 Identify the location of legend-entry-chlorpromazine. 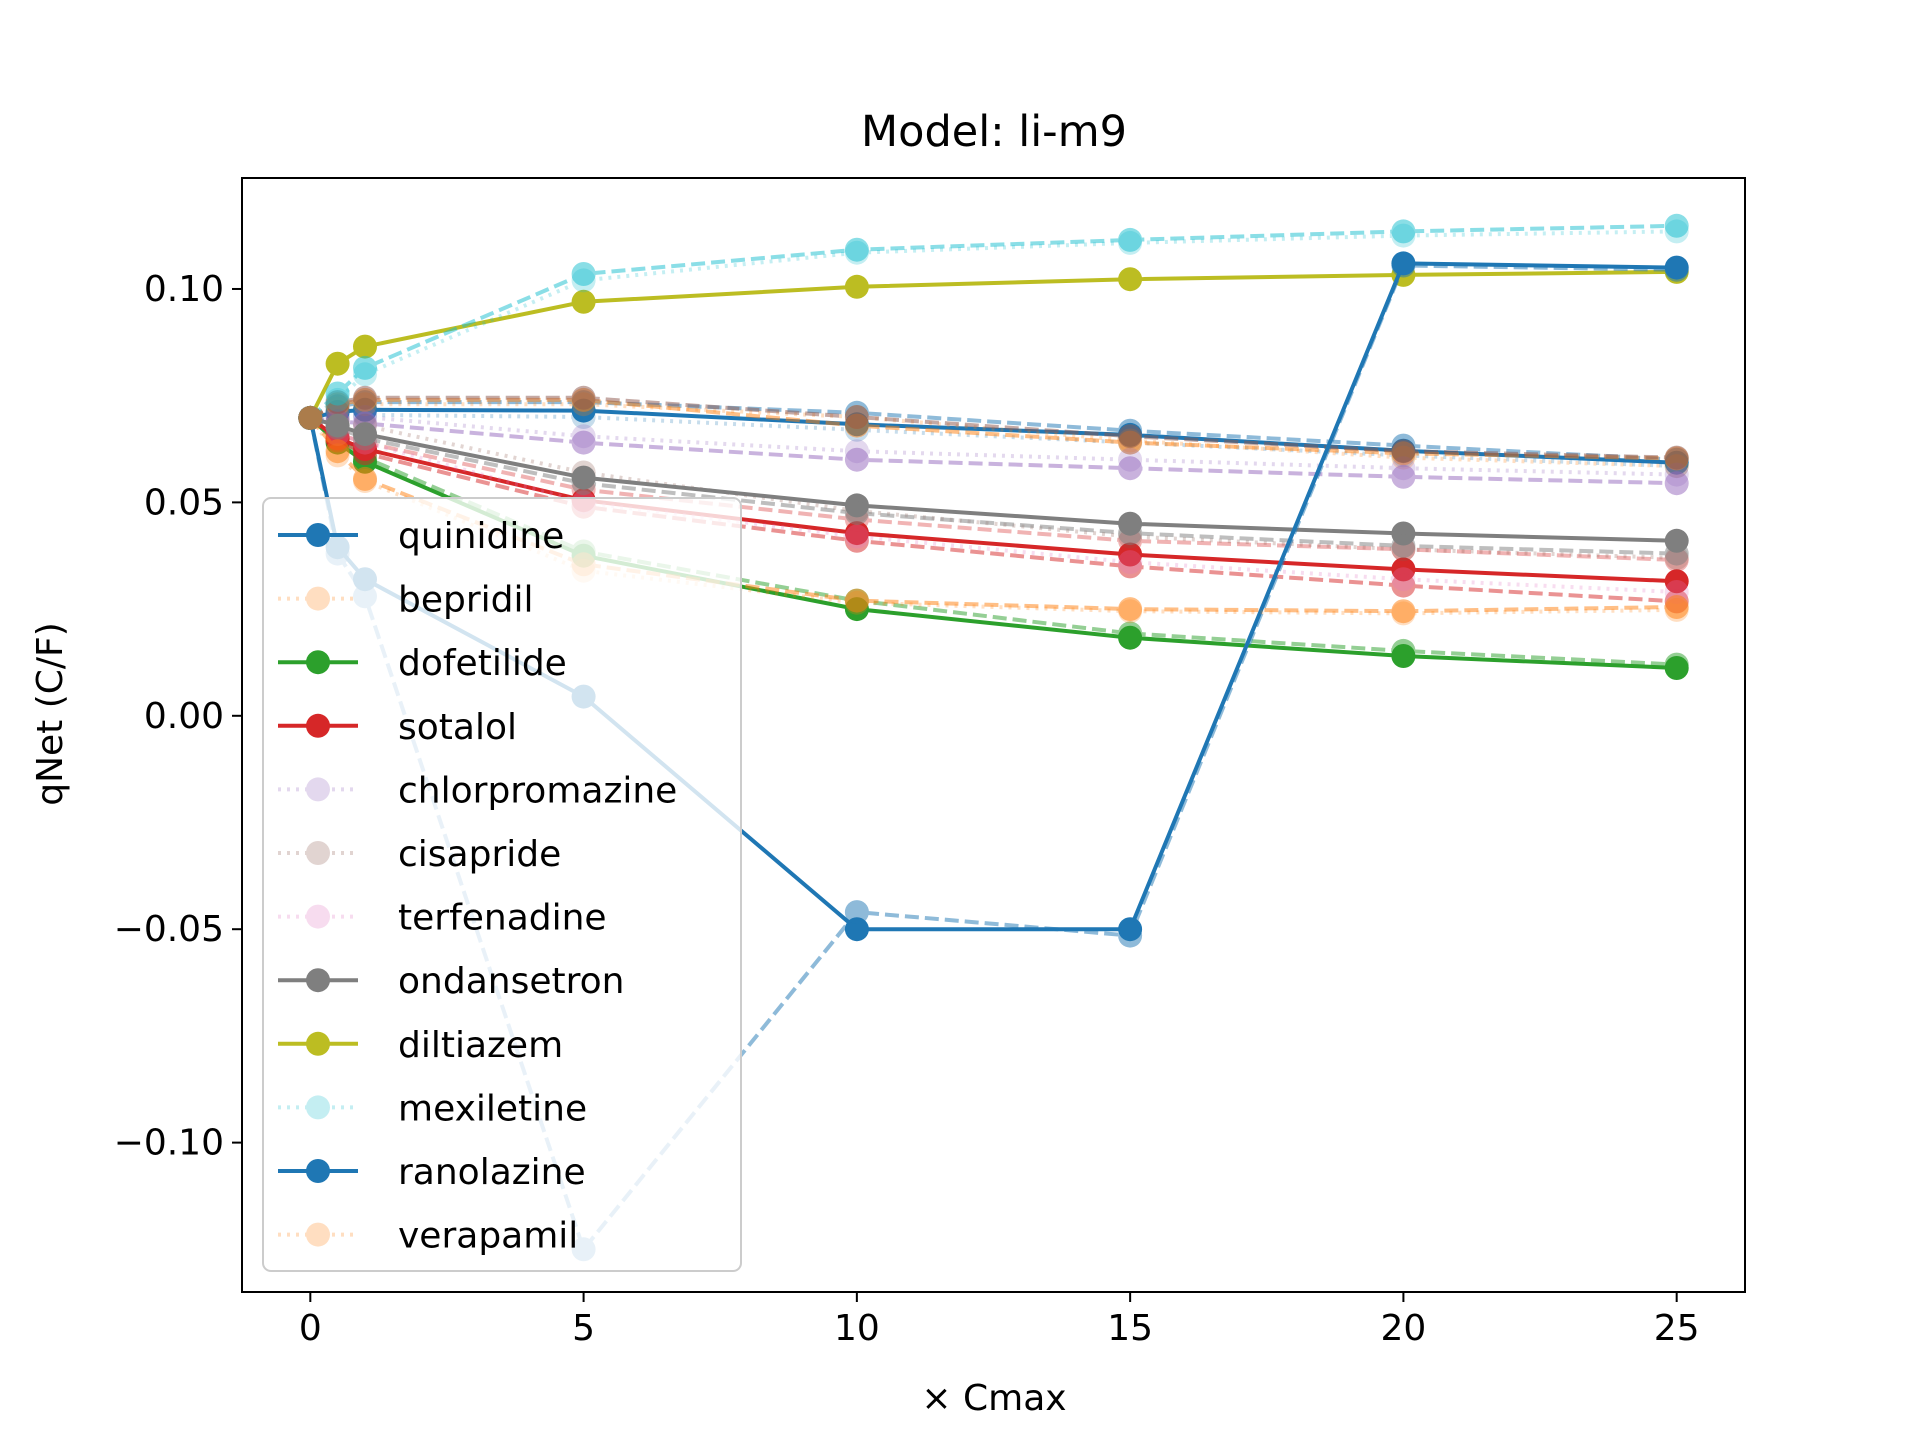
(318, 789).